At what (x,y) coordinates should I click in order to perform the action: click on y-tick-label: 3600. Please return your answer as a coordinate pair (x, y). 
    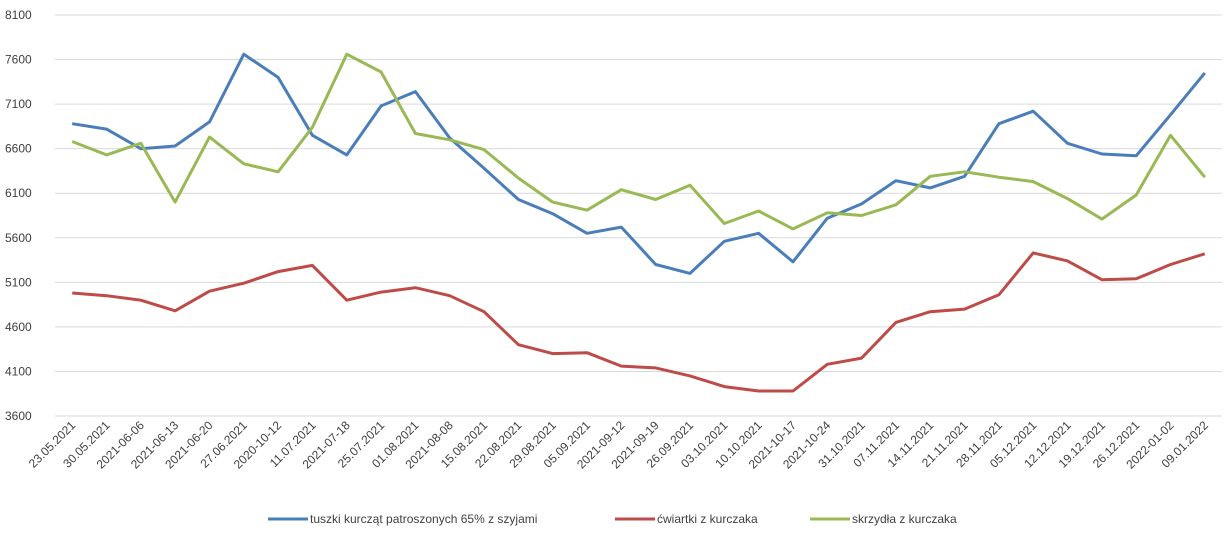
    Looking at the image, I should click on (18, 416).